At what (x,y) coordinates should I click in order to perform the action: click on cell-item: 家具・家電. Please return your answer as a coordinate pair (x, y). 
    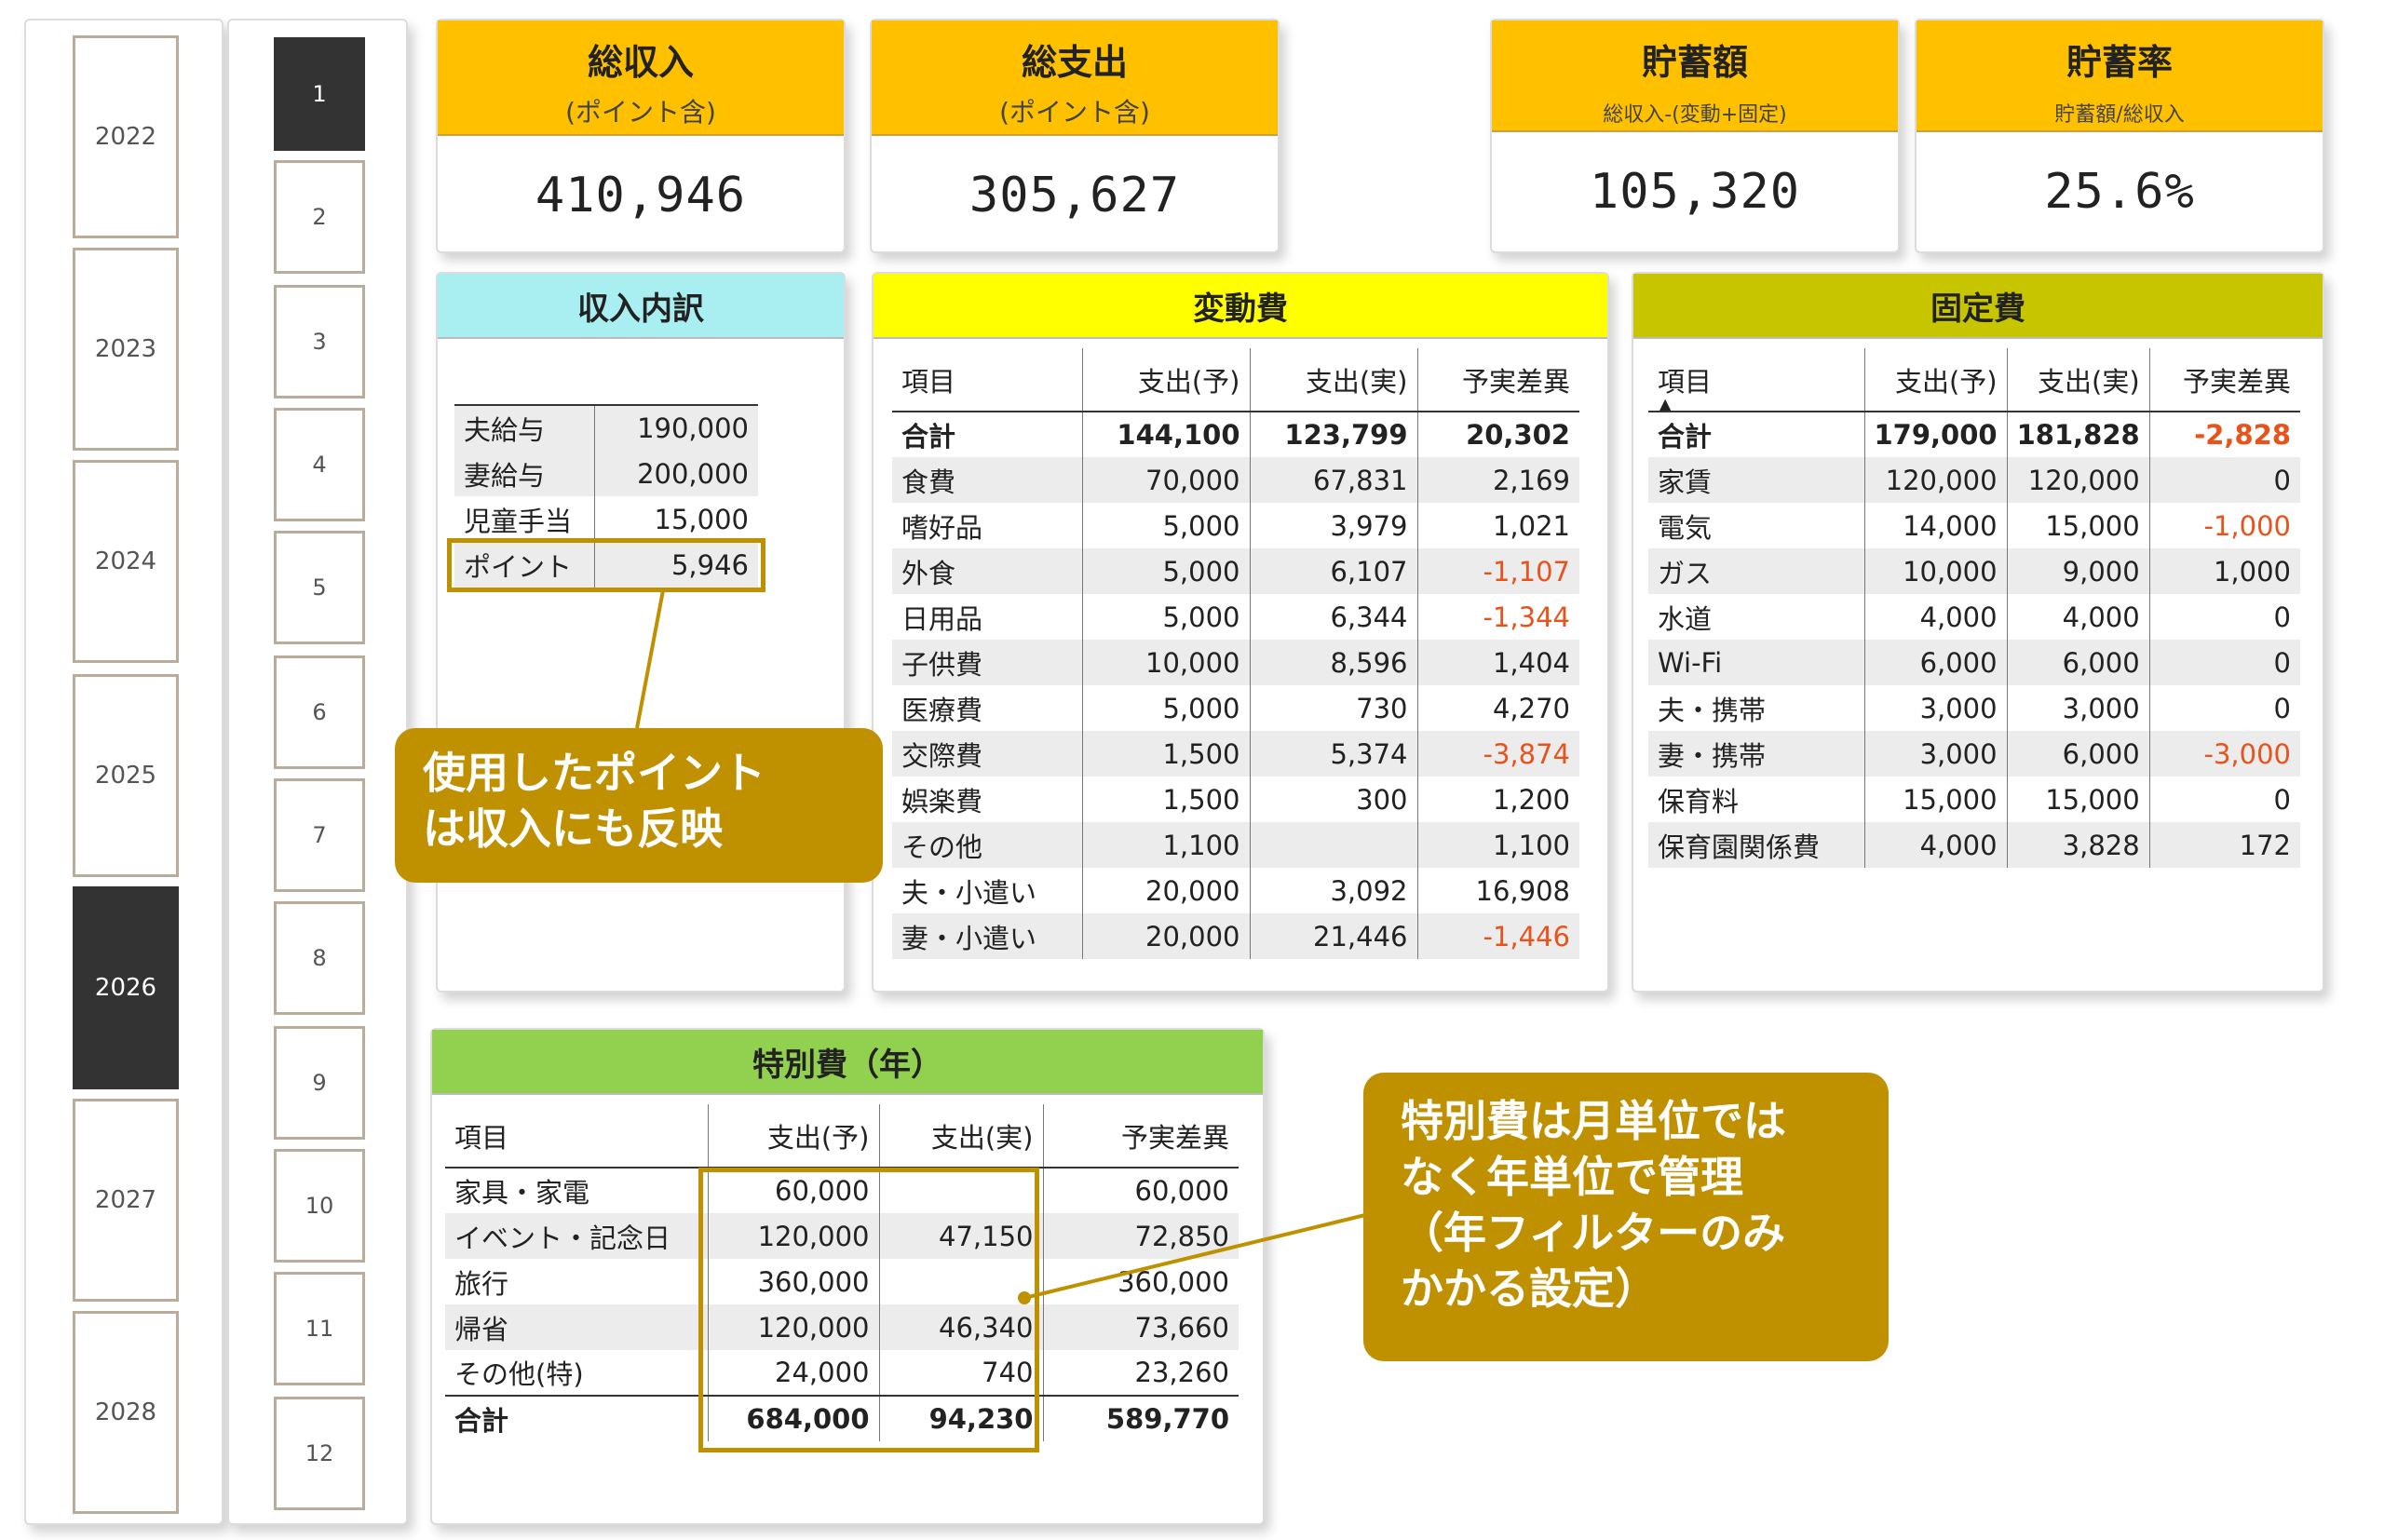
    Looking at the image, I should click on (577, 1191).